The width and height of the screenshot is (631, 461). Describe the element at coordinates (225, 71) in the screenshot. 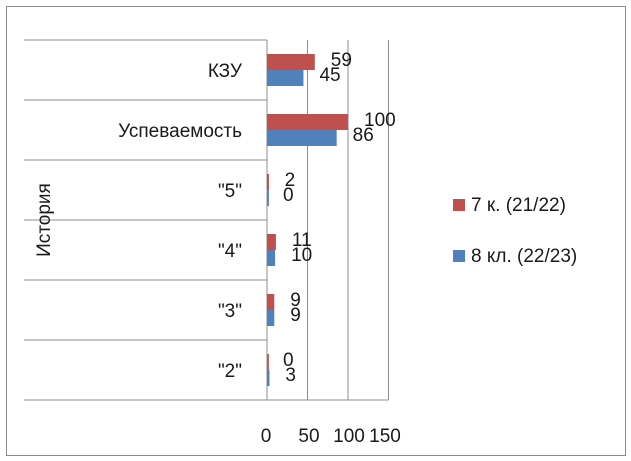

I see `category-label: КЗУ` at that location.